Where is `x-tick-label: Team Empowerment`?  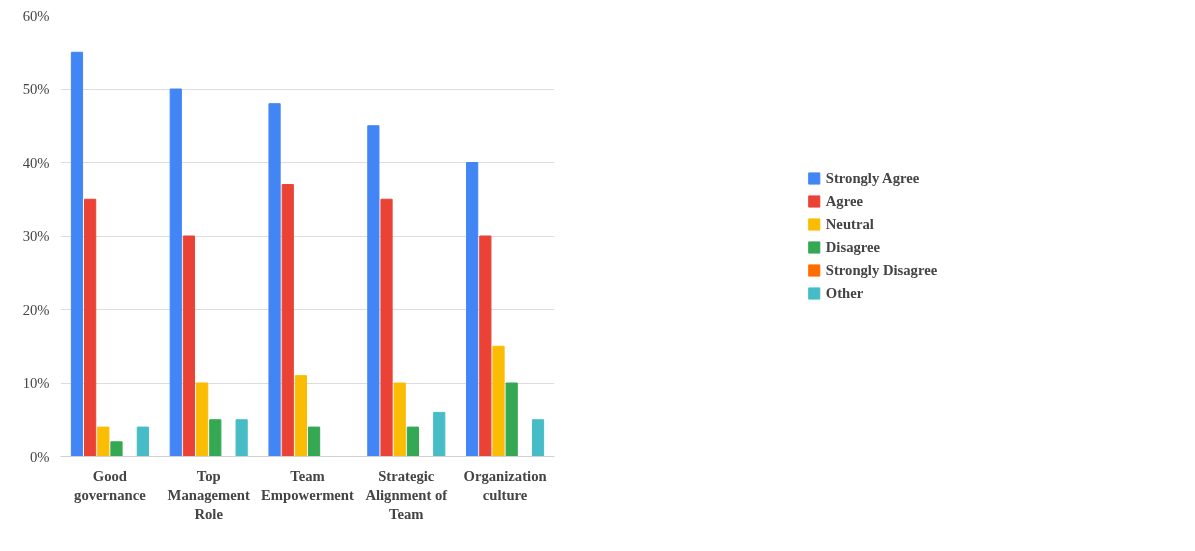 x-tick-label: Team Empowerment is located at coordinates (308, 485).